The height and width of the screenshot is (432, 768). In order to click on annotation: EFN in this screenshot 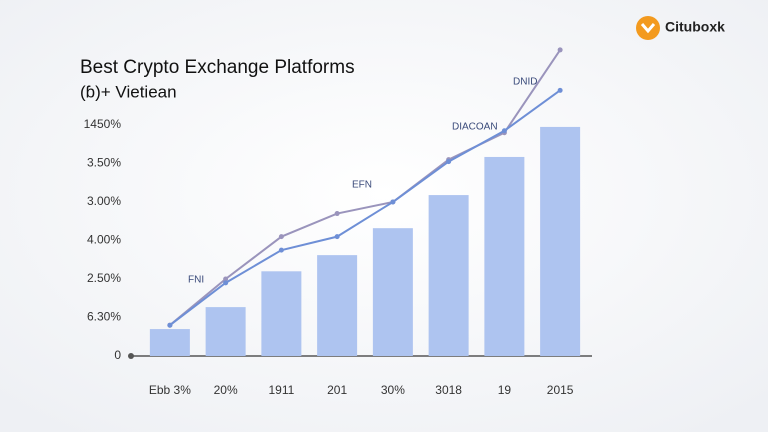, I will do `click(362, 185)`.